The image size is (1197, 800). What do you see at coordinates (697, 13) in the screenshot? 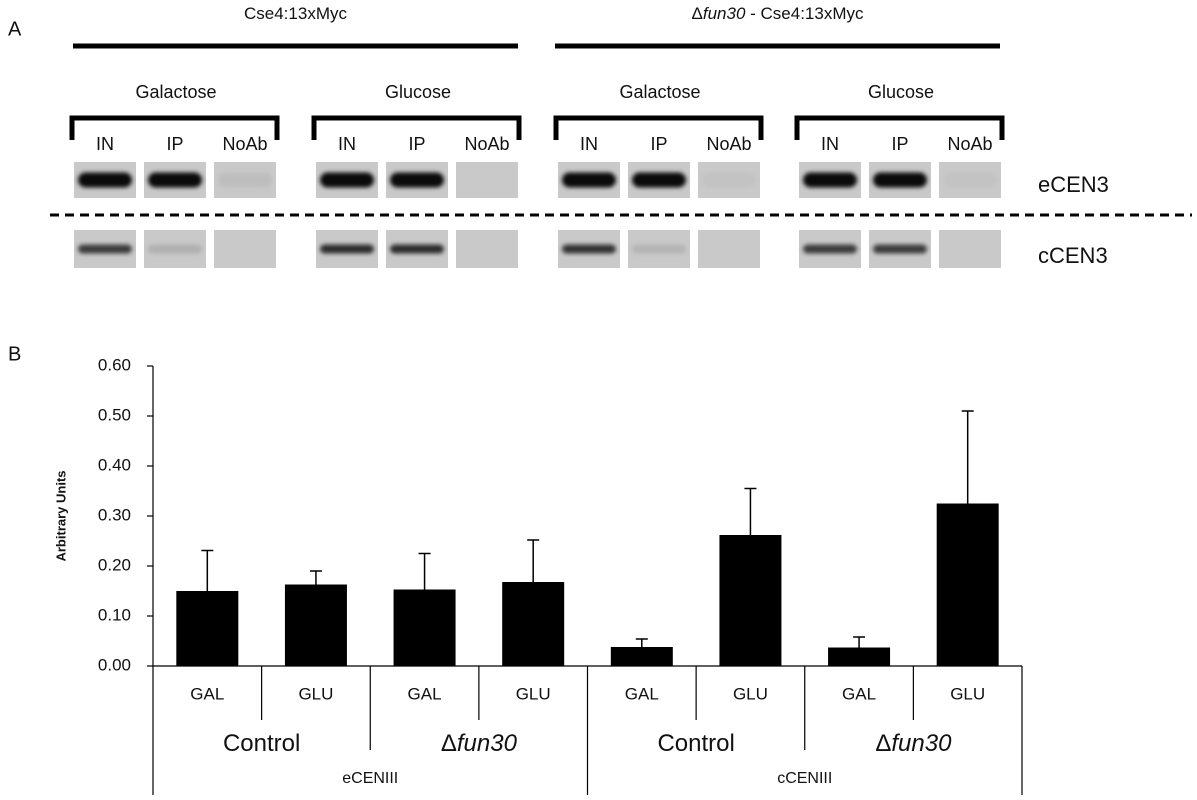
I see `strain-title-part: Δ` at bounding box center [697, 13].